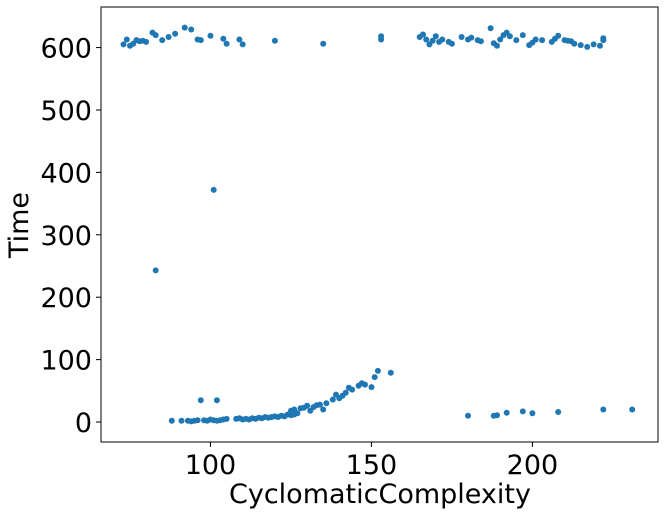 The image size is (666, 516). What do you see at coordinates (66, 49) in the screenshot?
I see `y-tick-label: 600` at bounding box center [66, 49].